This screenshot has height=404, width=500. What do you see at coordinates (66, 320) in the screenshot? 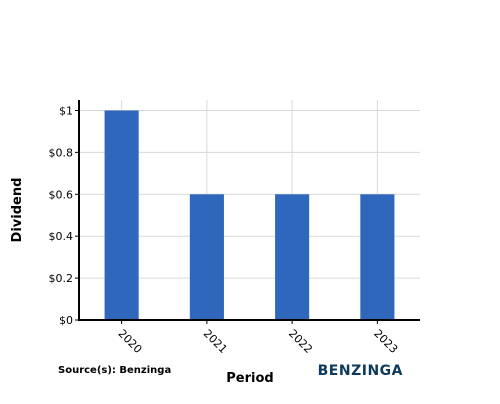
I see `y-tick-label: $0` at bounding box center [66, 320].